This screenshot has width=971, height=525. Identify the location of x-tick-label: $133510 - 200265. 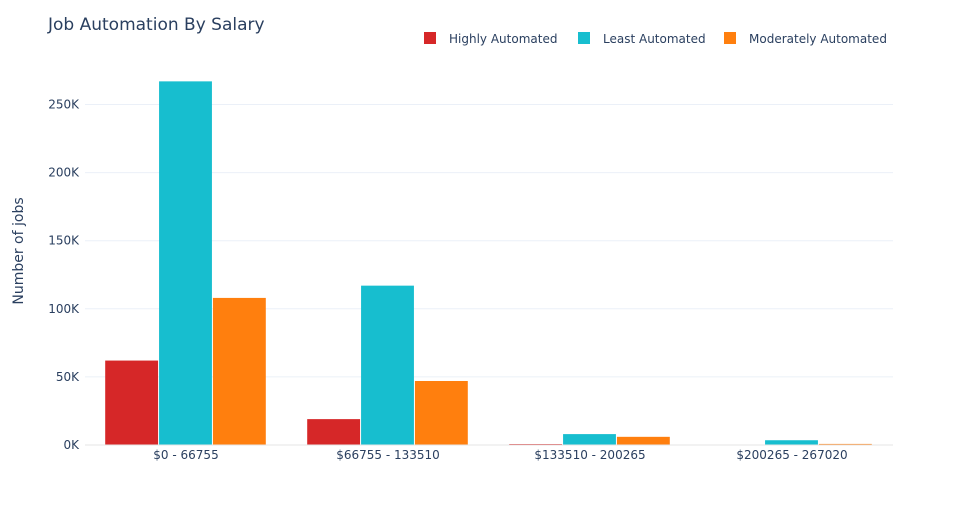
(589, 455).